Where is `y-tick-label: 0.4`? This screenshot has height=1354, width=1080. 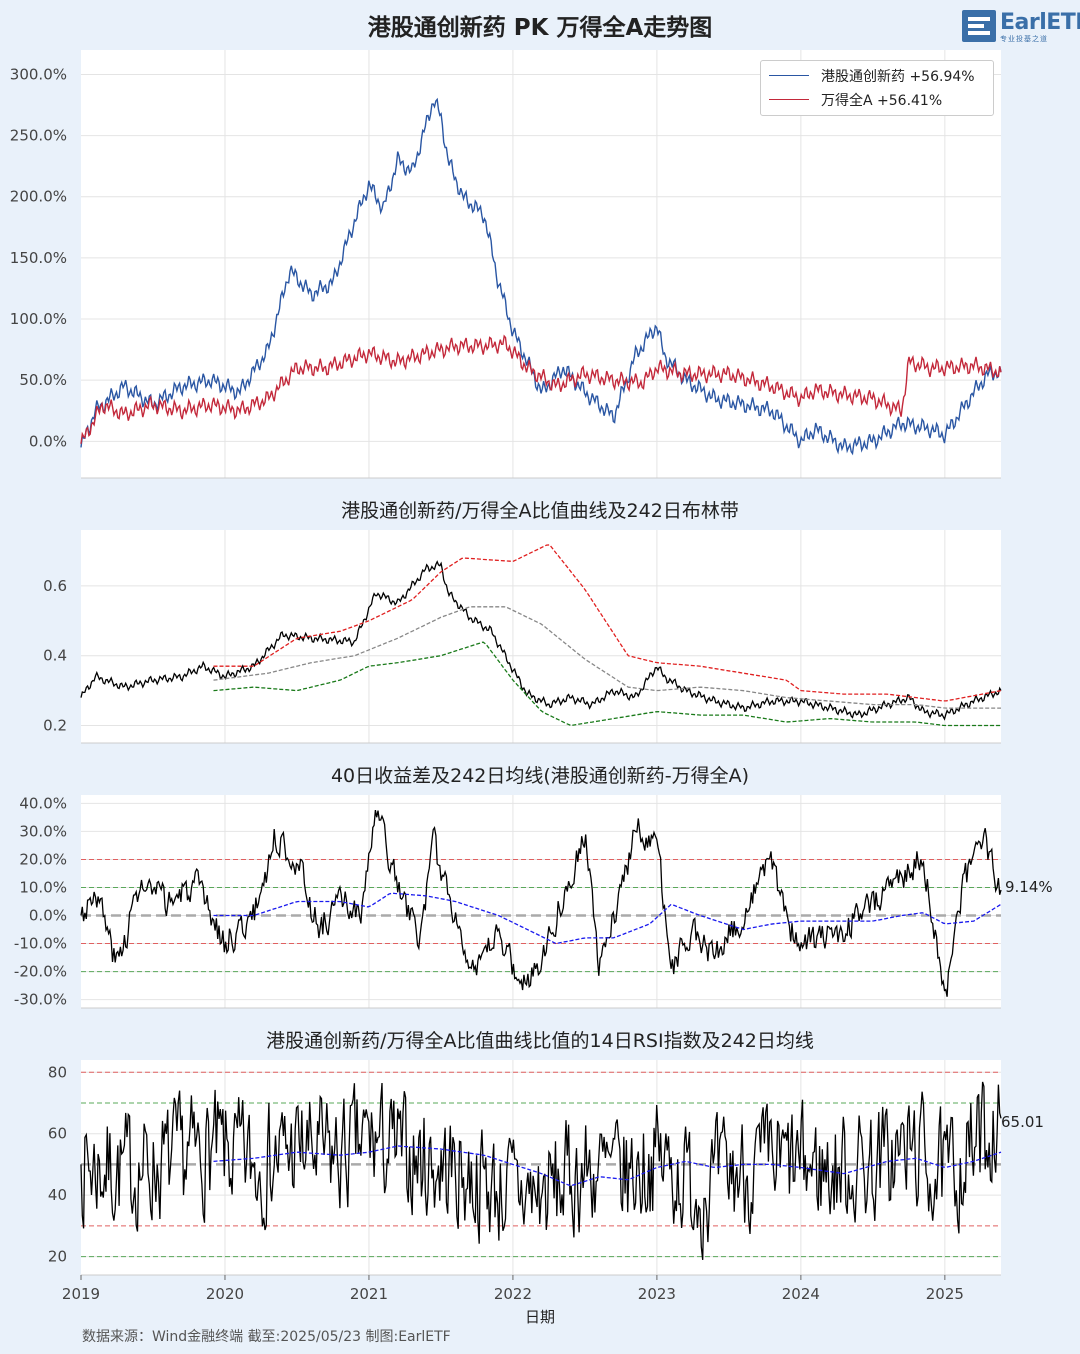 y-tick-label: 0.4 is located at coordinates (55, 656).